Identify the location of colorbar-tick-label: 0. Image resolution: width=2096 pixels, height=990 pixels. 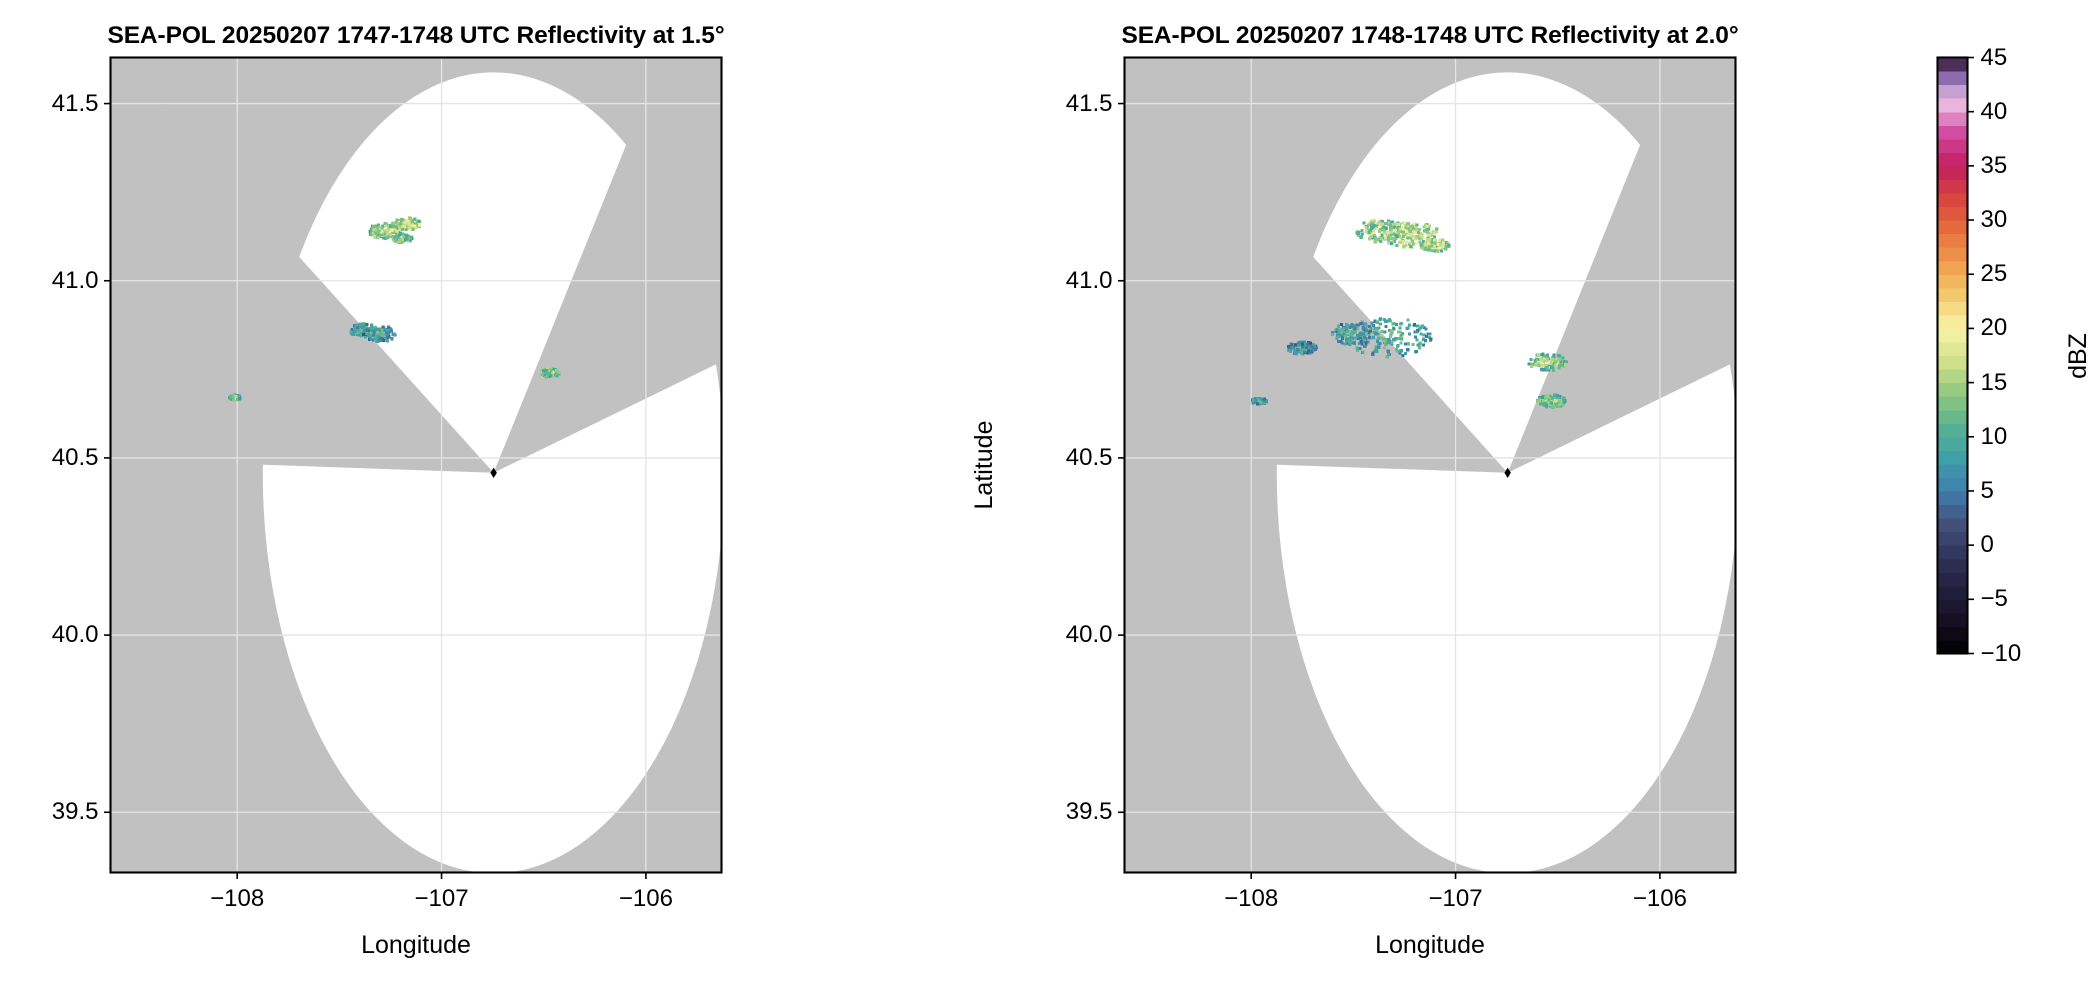
(1987, 545).